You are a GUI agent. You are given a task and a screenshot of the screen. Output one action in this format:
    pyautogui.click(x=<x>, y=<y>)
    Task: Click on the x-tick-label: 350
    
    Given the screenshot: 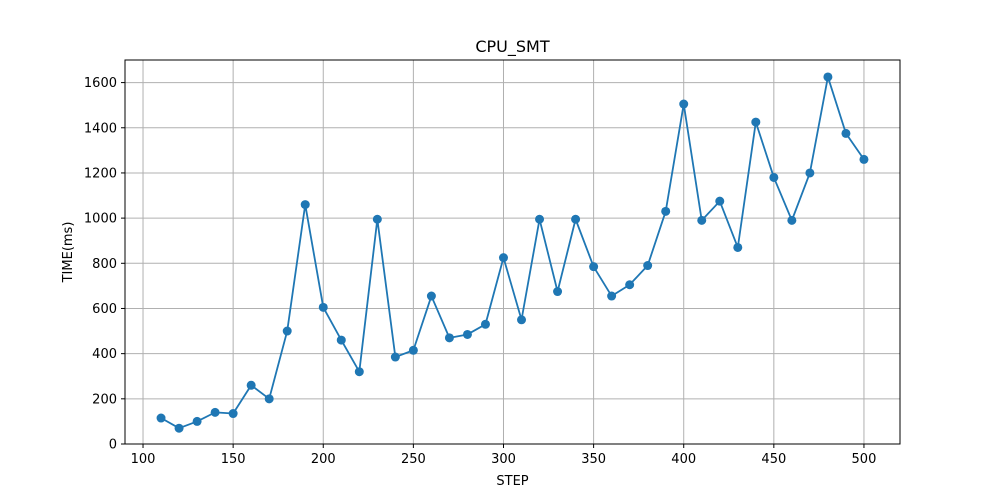 What is the action you would take?
    pyautogui.click(x=593, y=459)
    